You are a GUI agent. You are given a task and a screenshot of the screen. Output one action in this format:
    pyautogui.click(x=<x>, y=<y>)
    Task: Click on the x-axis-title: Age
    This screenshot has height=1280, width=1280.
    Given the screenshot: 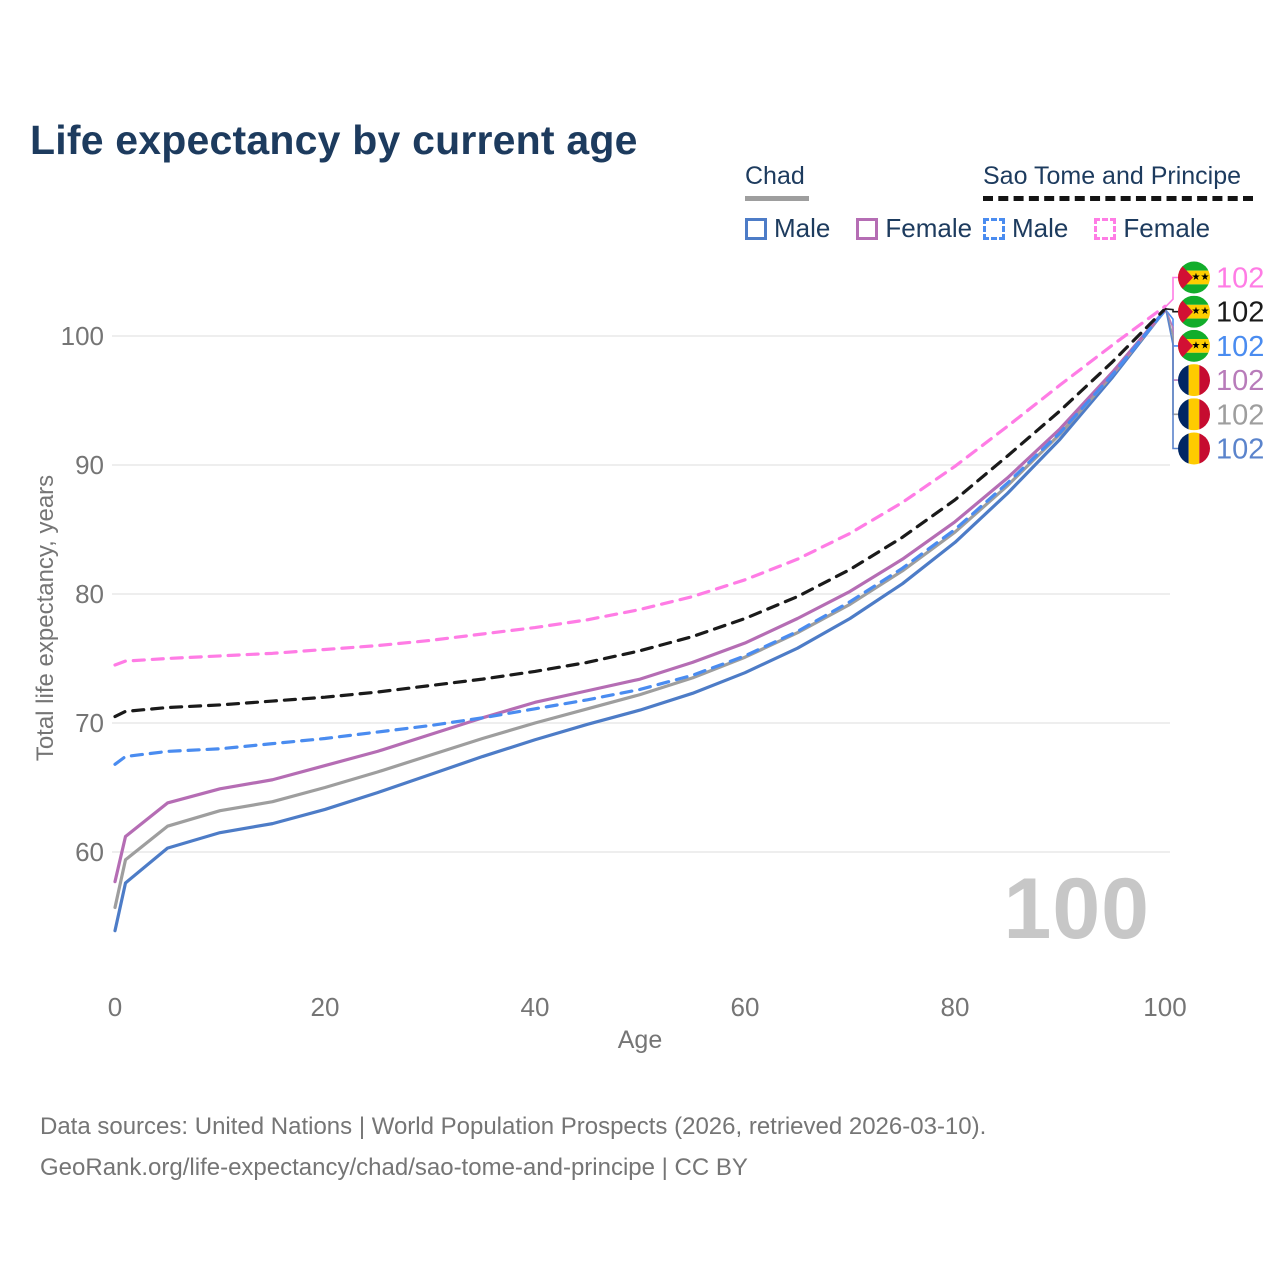 What is the action you would take?
    pyautogui.click(x=640, y=1040)
    